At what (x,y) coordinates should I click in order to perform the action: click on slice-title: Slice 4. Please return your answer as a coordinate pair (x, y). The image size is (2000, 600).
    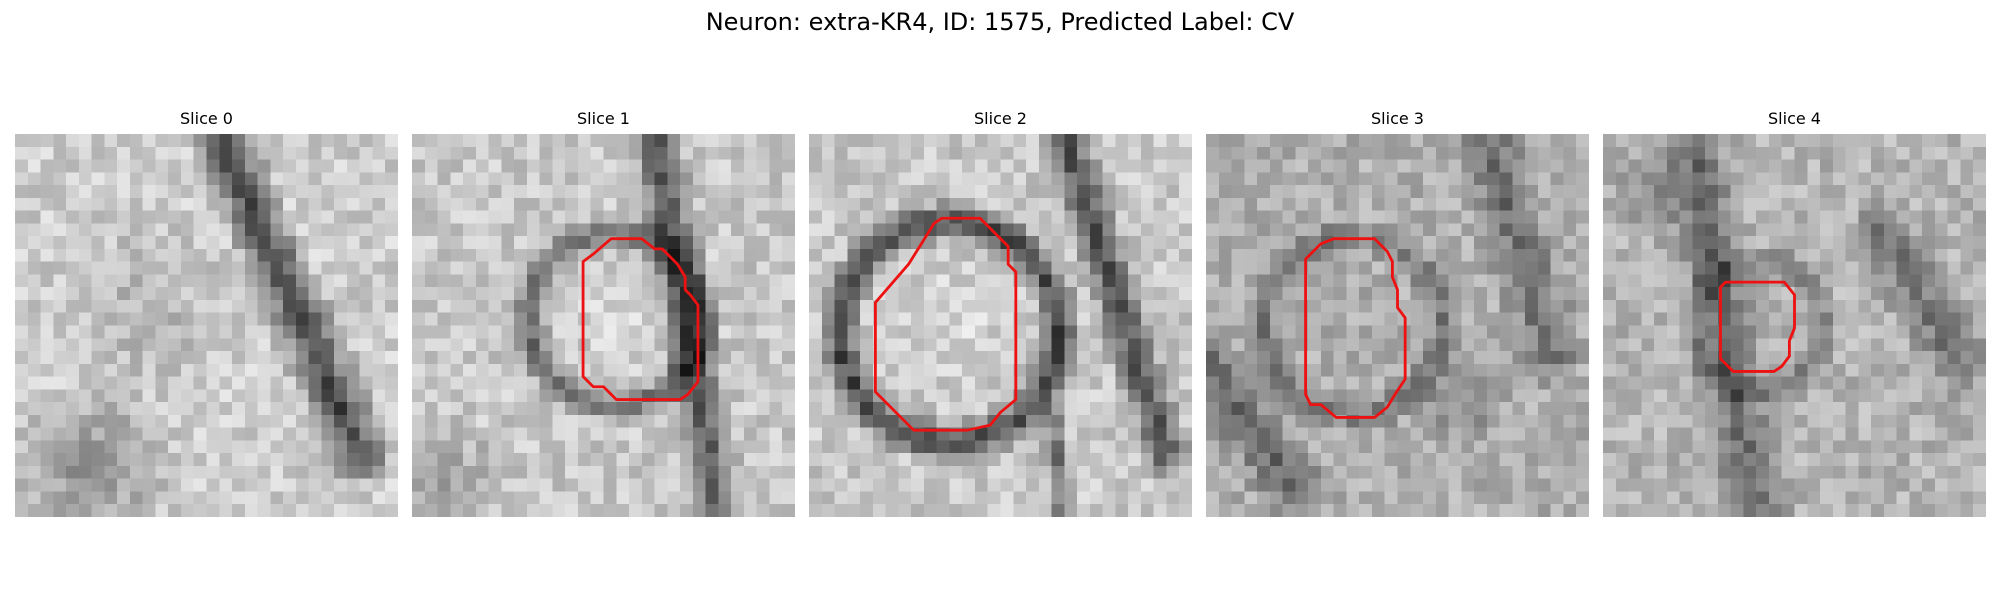
    Looking at the image, I should click on (1794, 118).